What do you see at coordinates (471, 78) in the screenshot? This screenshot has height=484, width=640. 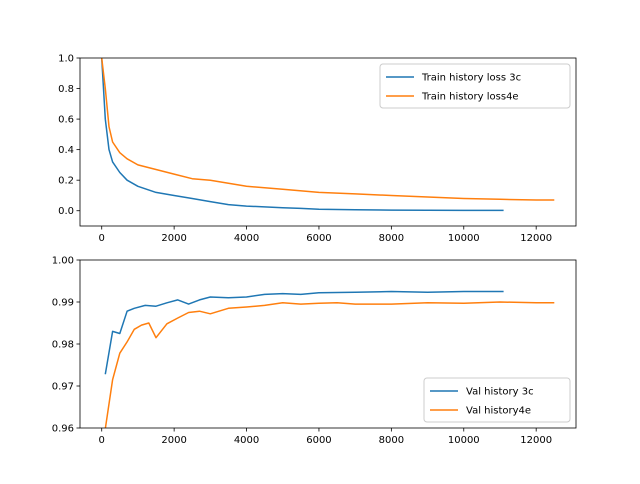 I see `legend-label: Train history loss 3c` at bounding box center [471, 78].